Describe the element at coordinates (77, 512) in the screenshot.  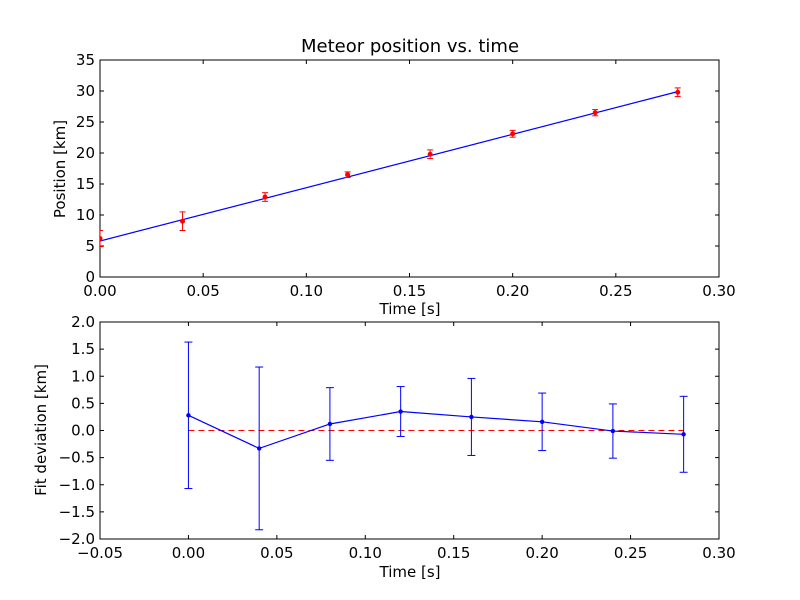
I see `bottom-y-tick-label: −1.5` at that location.